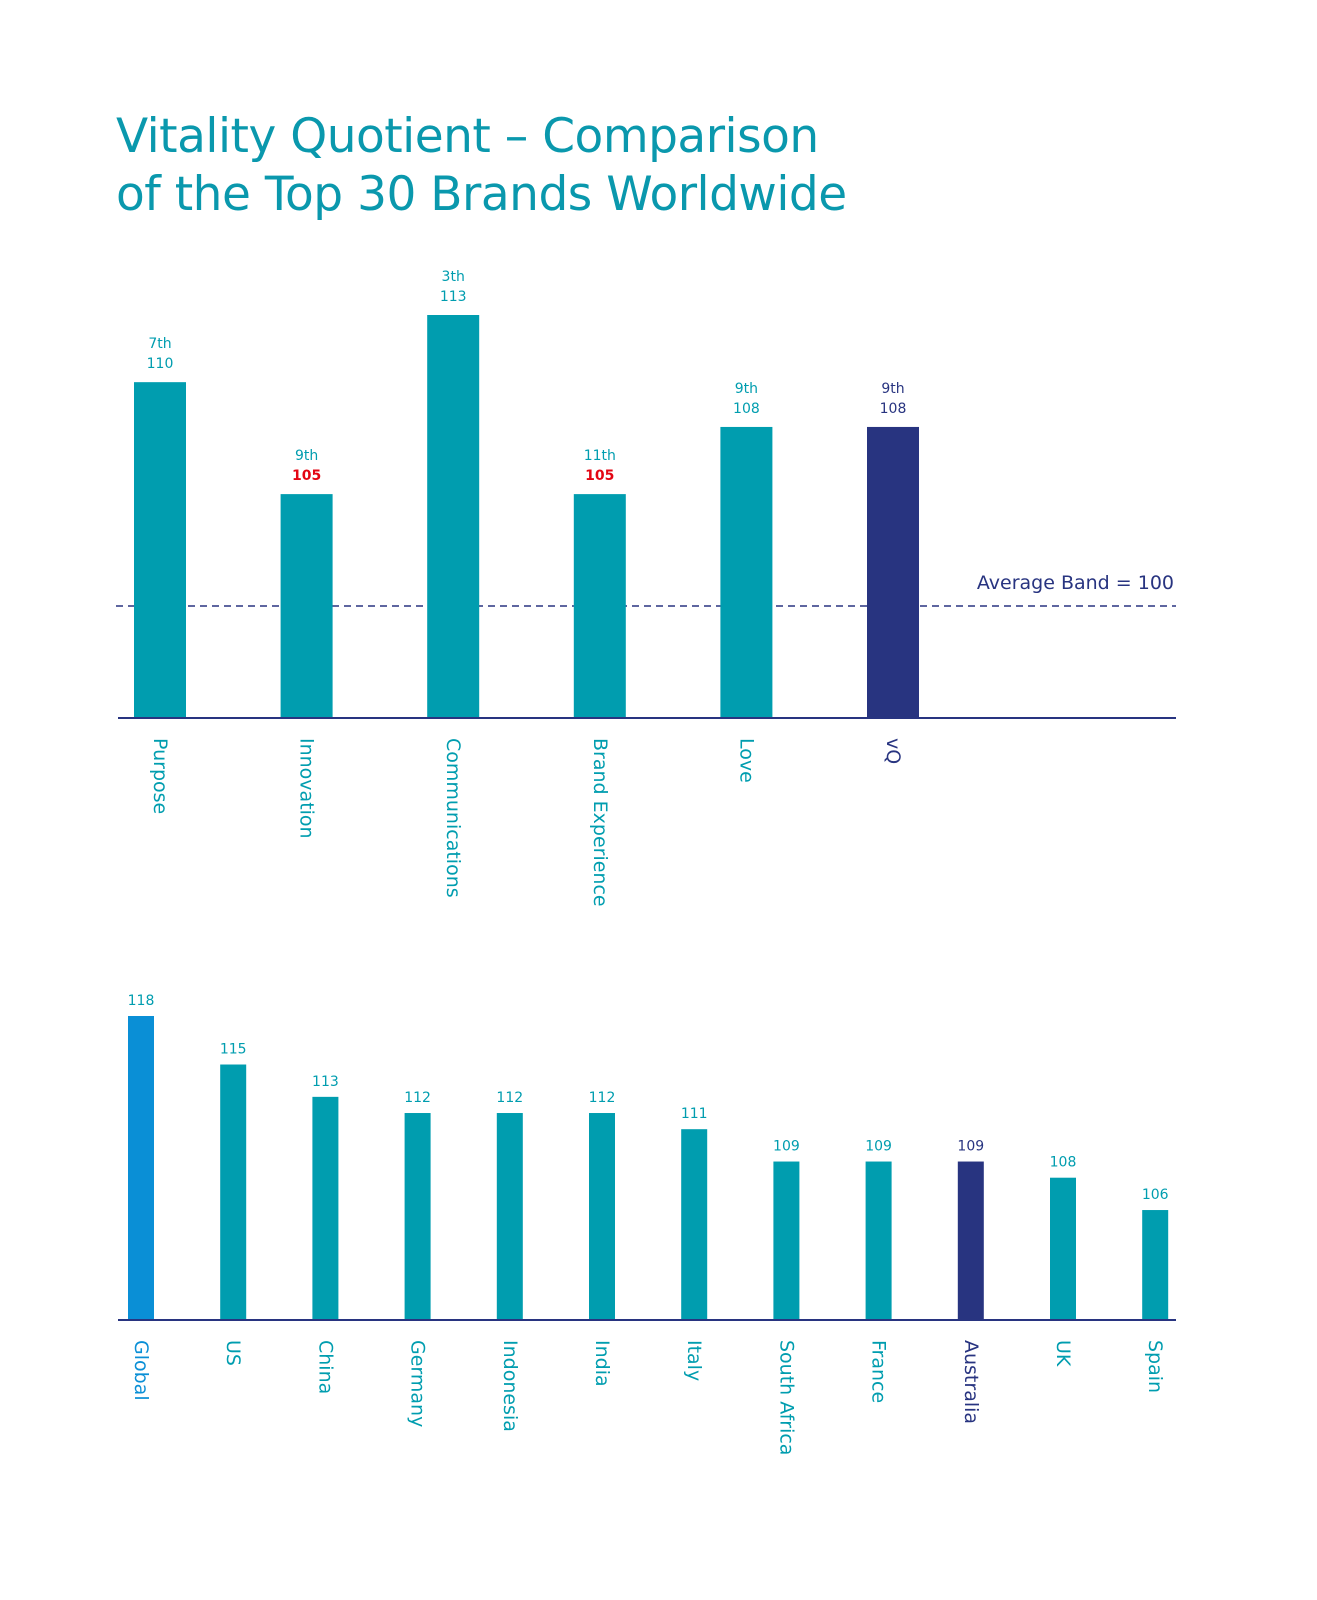  Describe the element at coordinates (233, 1353) in the screenshot. I see `category-label-us: US` at that location.